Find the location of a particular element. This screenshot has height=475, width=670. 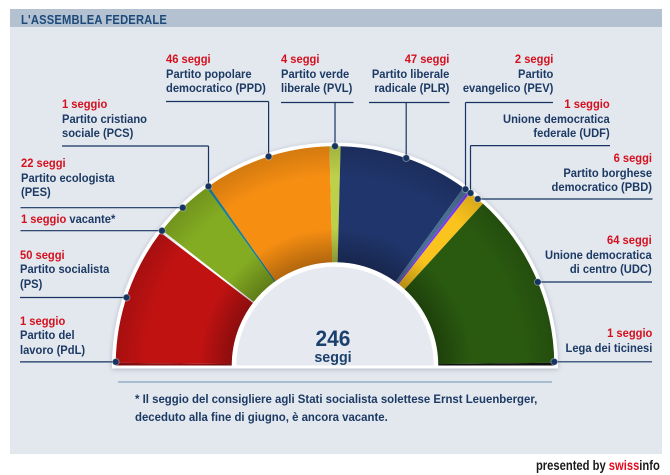

party-name-pcs-0: Partito cristiano is located at coordinates (104, 118).